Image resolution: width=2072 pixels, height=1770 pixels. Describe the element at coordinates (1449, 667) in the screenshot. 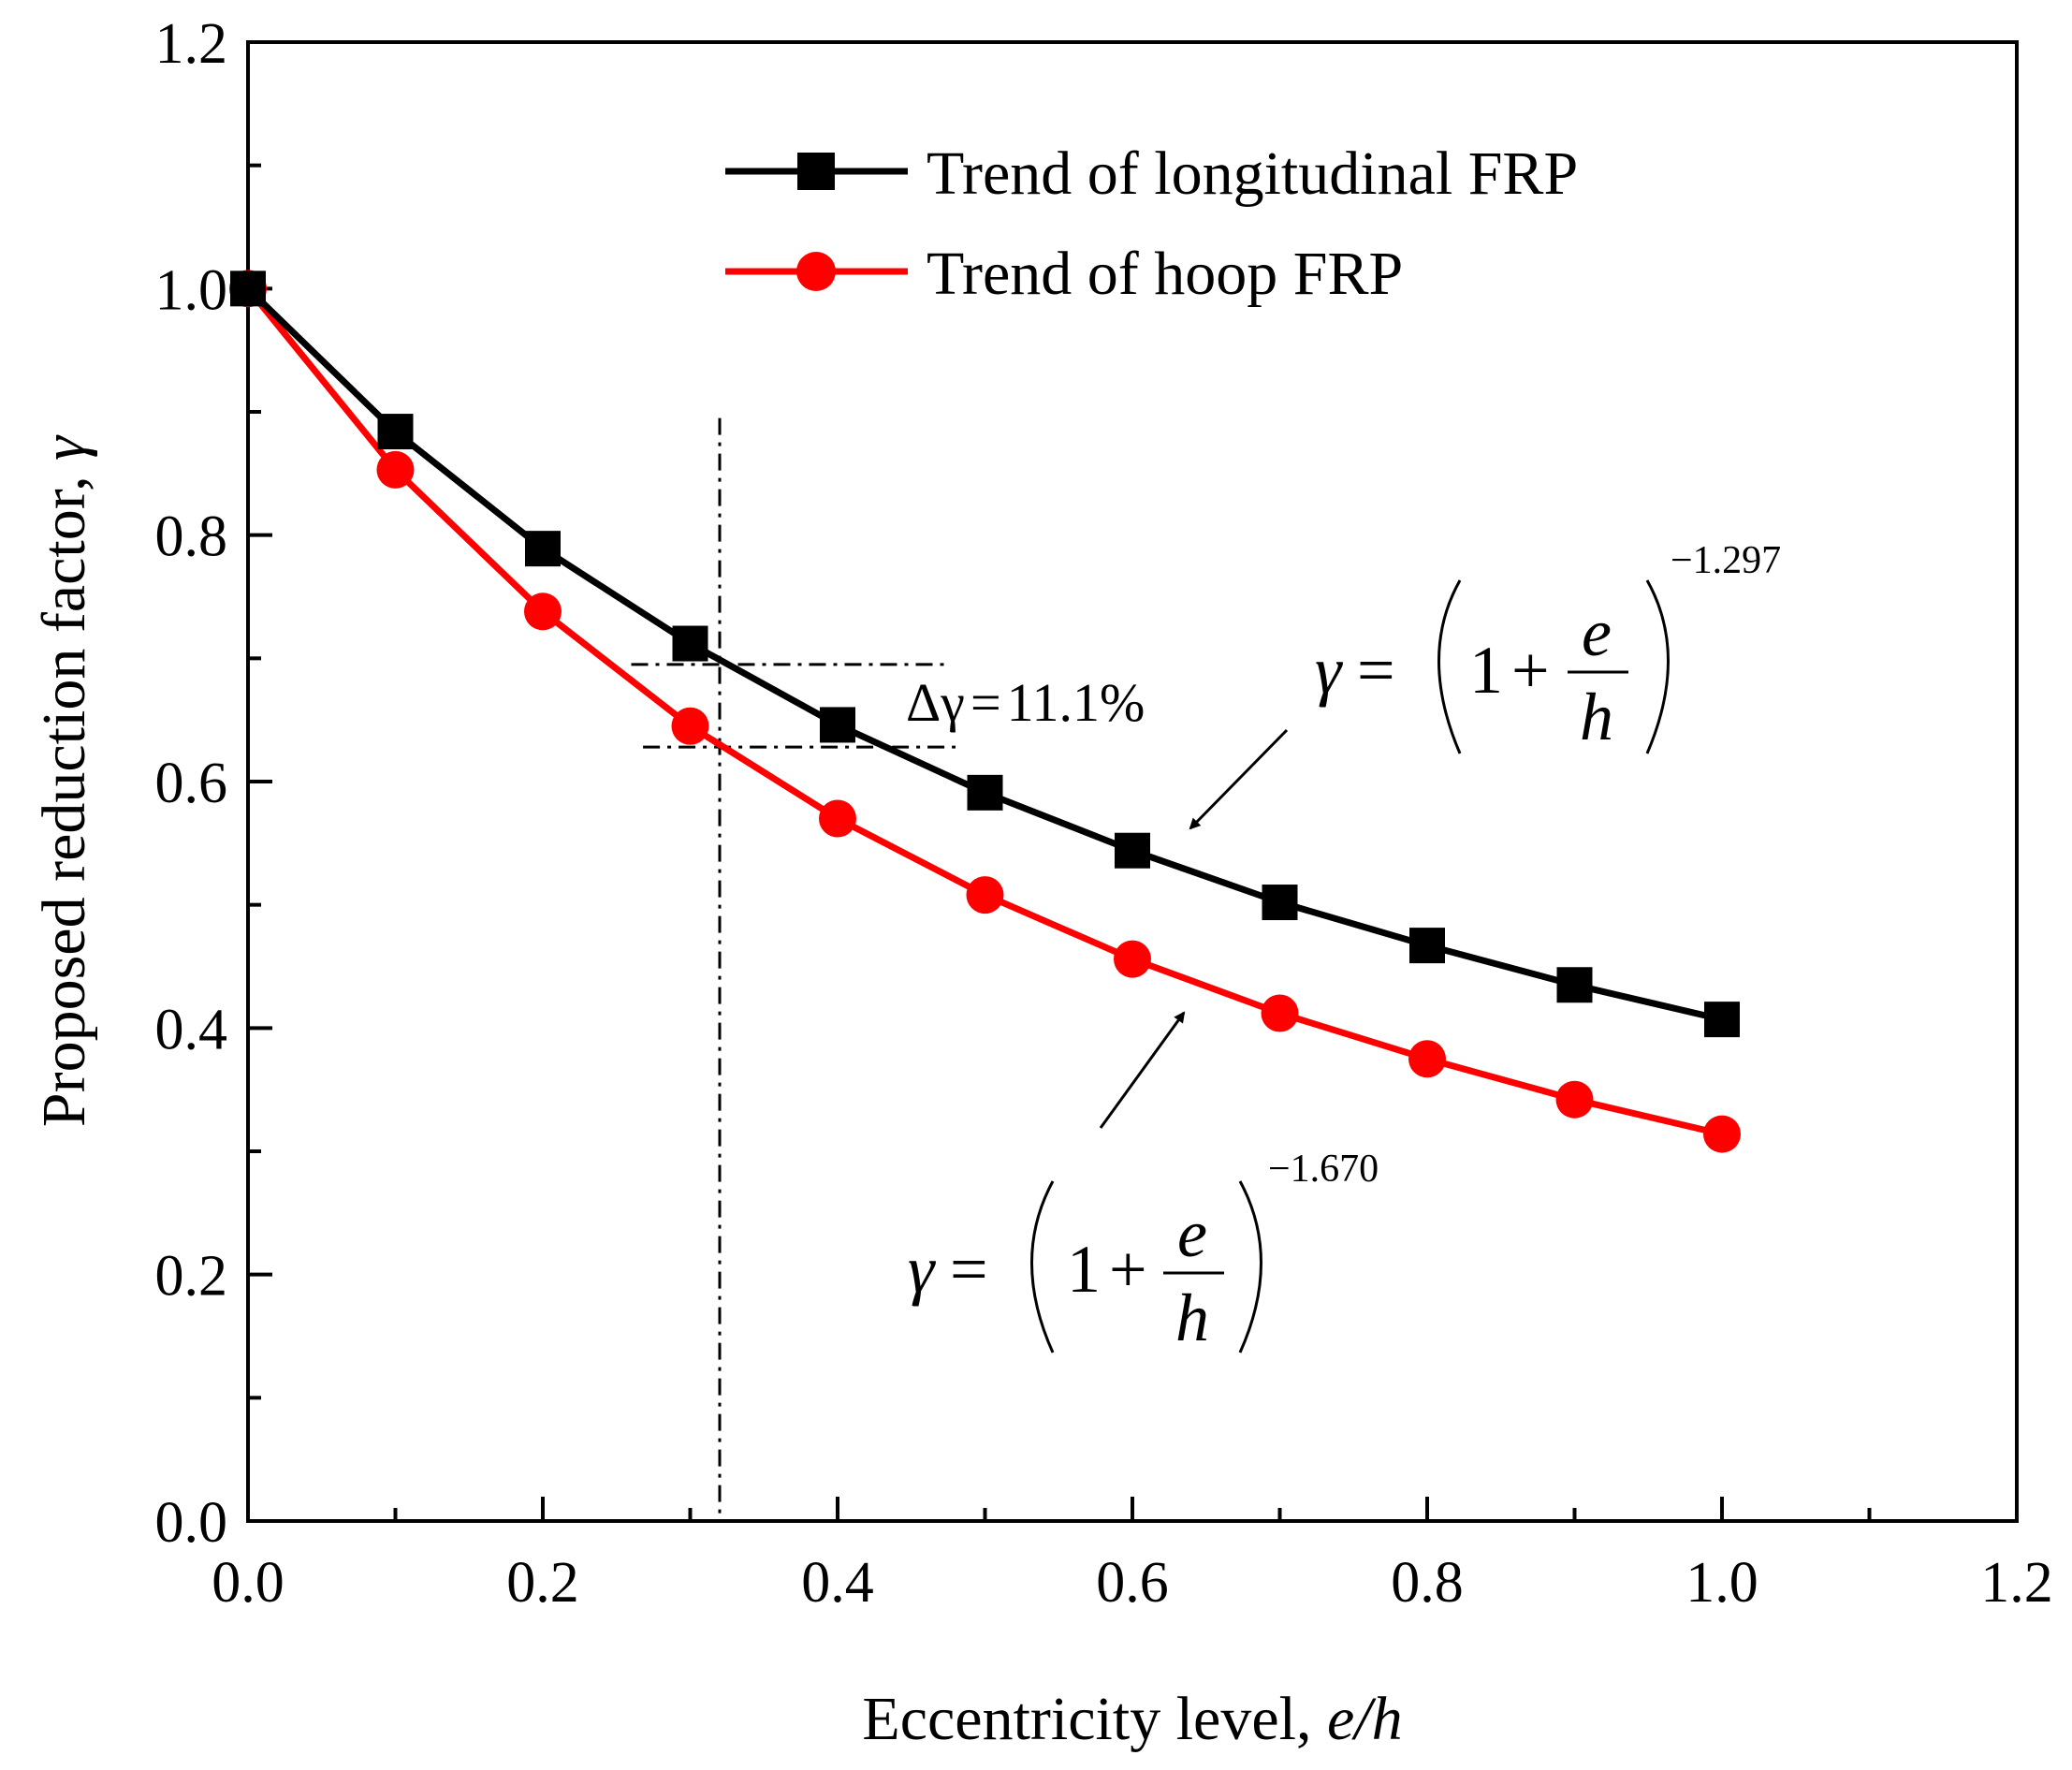

I see `eq-long-left-paren` at that location.